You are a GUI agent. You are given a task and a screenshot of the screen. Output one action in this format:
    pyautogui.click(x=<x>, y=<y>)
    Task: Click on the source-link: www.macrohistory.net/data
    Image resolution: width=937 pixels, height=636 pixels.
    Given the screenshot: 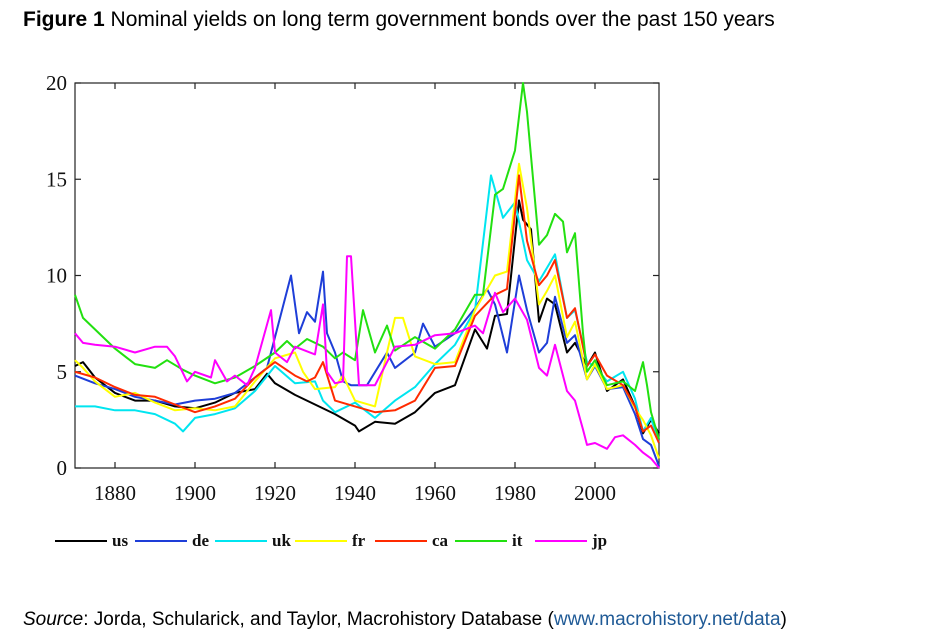 What is the action you would take?
    pyautogui.click(x=667, y=619)
    